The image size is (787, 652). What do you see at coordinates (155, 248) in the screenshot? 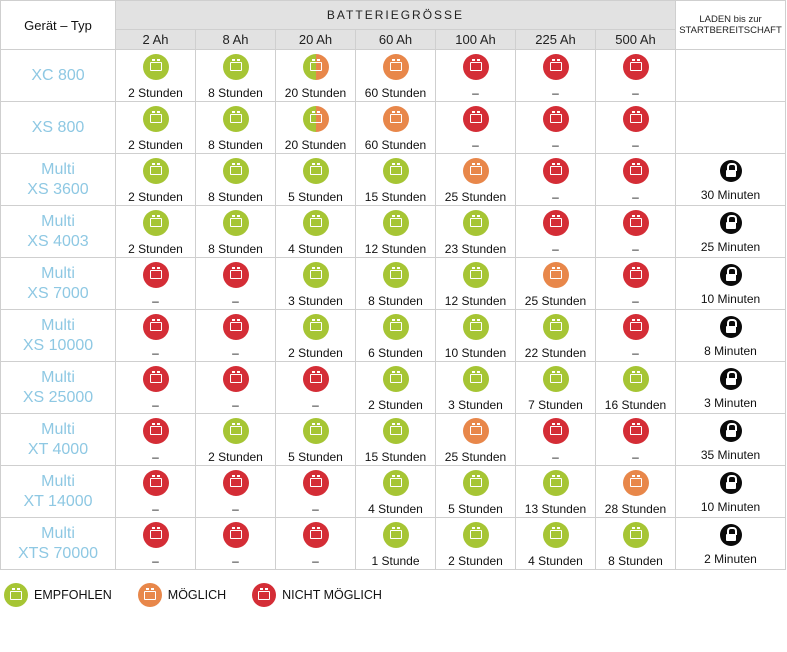
I see `charge-time: 2 Stunden` at bounding box center [155, 248].